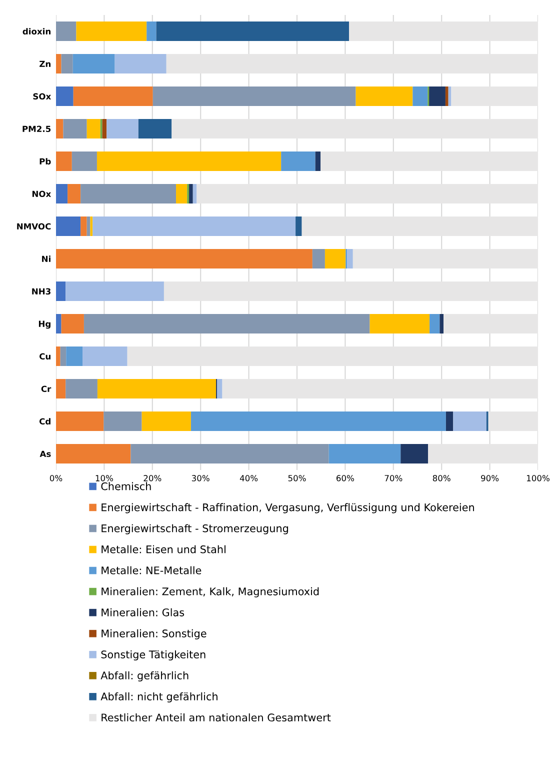  I want to click on legend-label: Energiewirtschaft - Stromerzeugung, so click(195, 529).